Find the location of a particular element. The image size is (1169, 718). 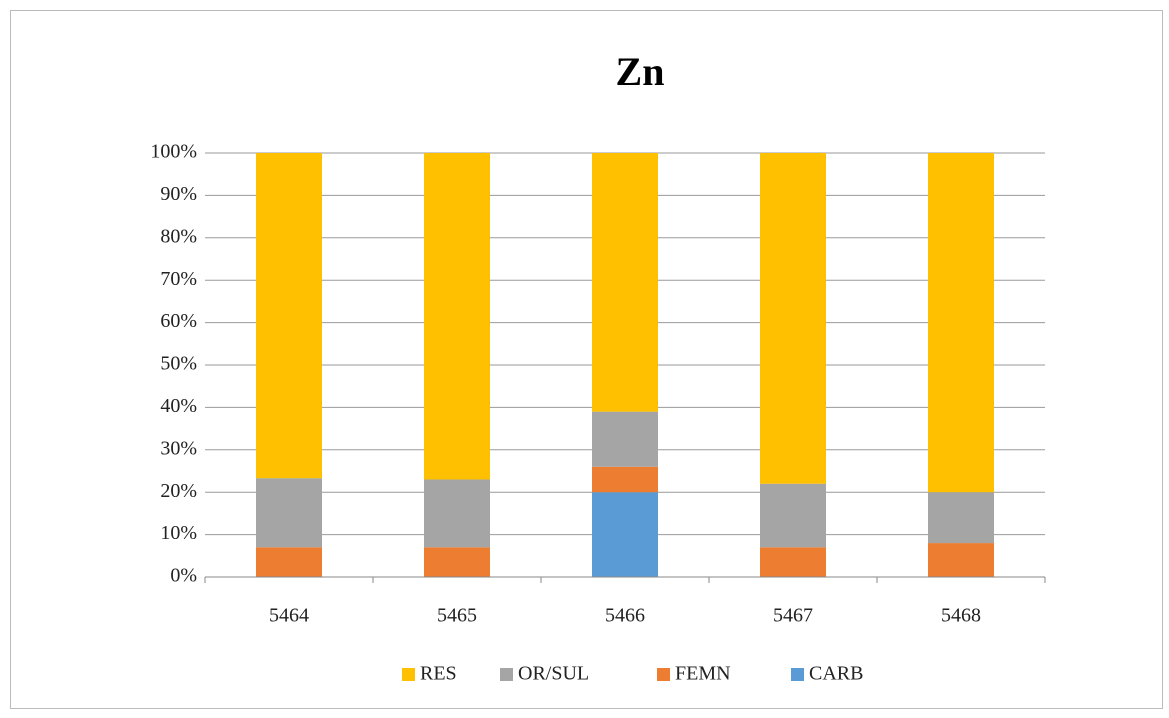

y-tick-label: 90% is located at coordinates (178, 194).